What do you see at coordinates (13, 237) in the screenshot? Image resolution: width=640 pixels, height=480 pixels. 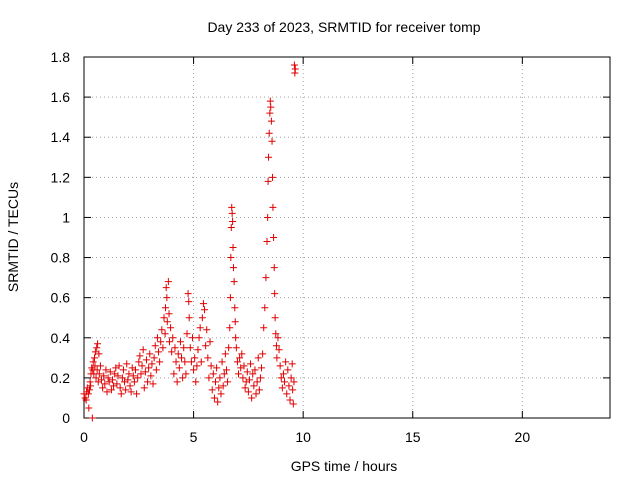 I see `y-axis-label: SRMTID / TECUs` at bounding box center [13, 237].